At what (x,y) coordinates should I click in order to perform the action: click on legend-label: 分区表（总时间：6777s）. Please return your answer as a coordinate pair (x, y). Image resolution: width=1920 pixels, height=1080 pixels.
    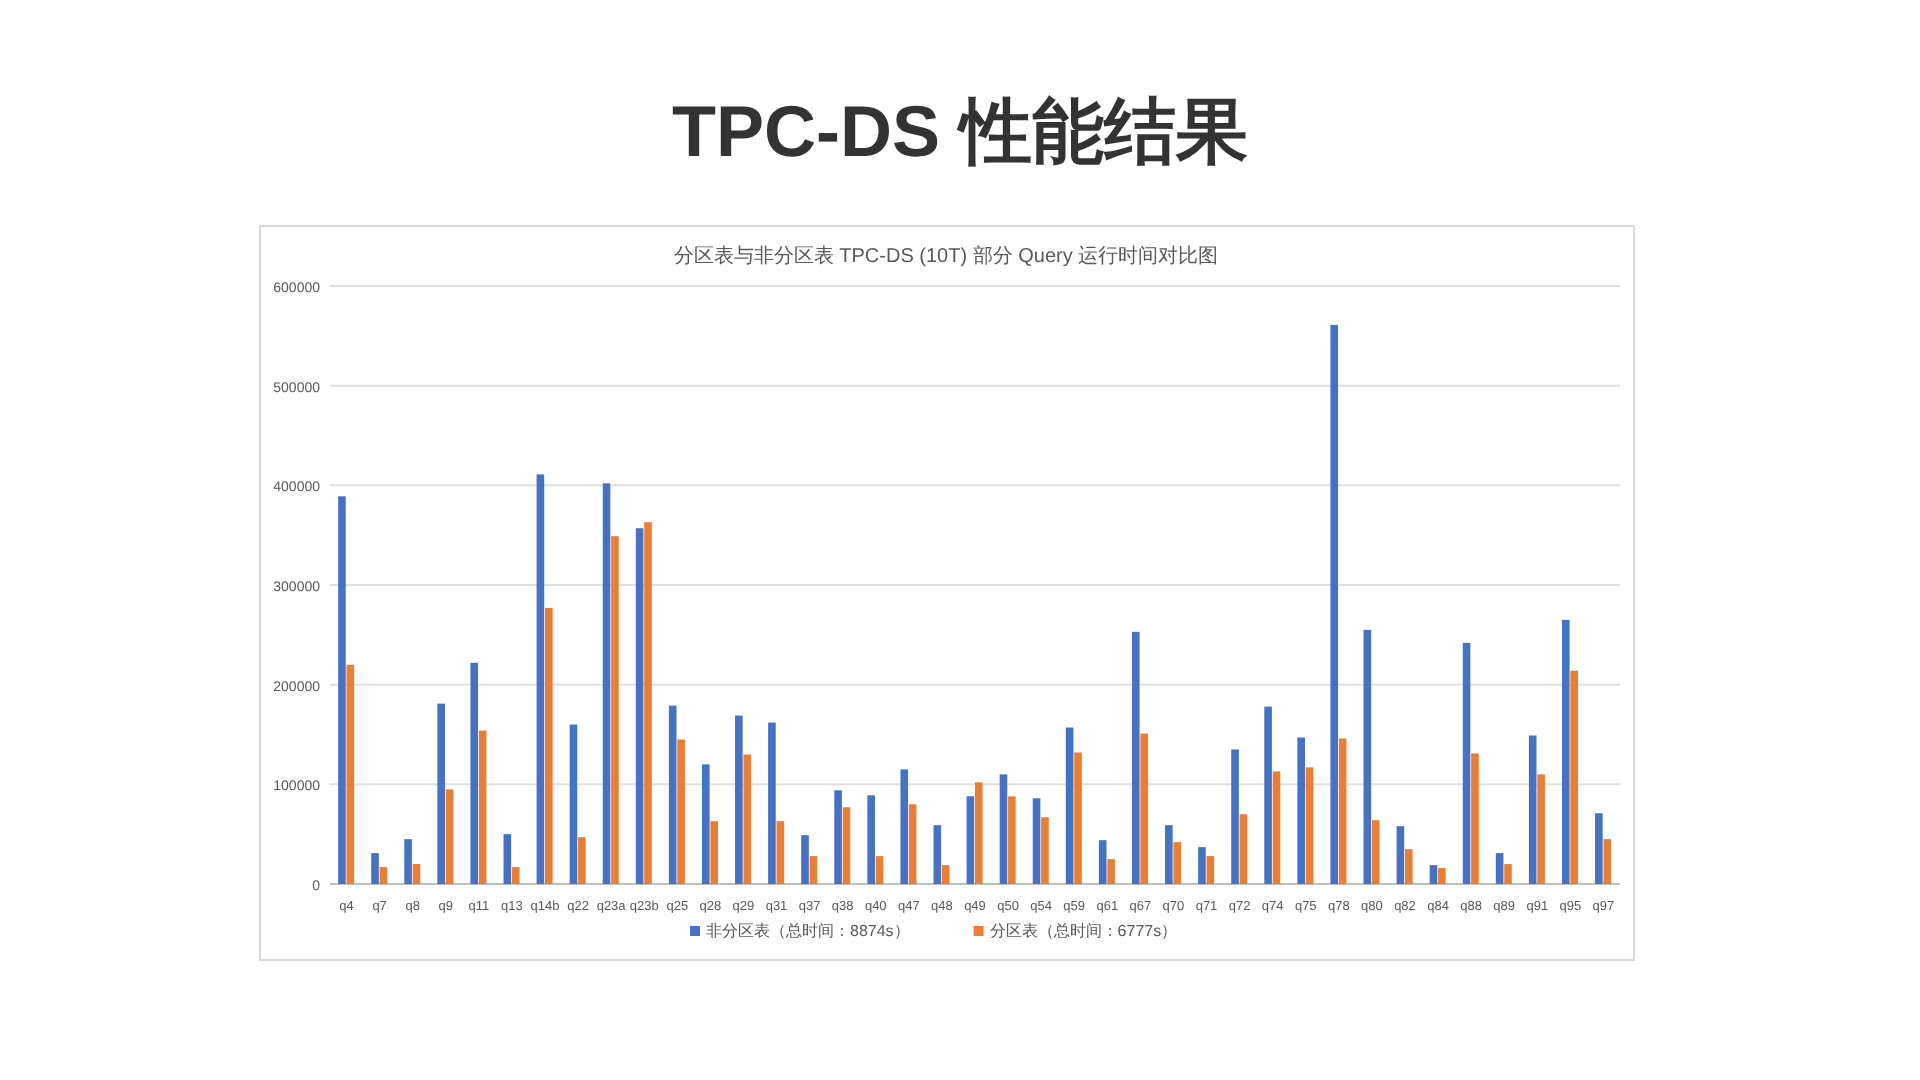
    Looking at the image, I should click on (1083, 931).